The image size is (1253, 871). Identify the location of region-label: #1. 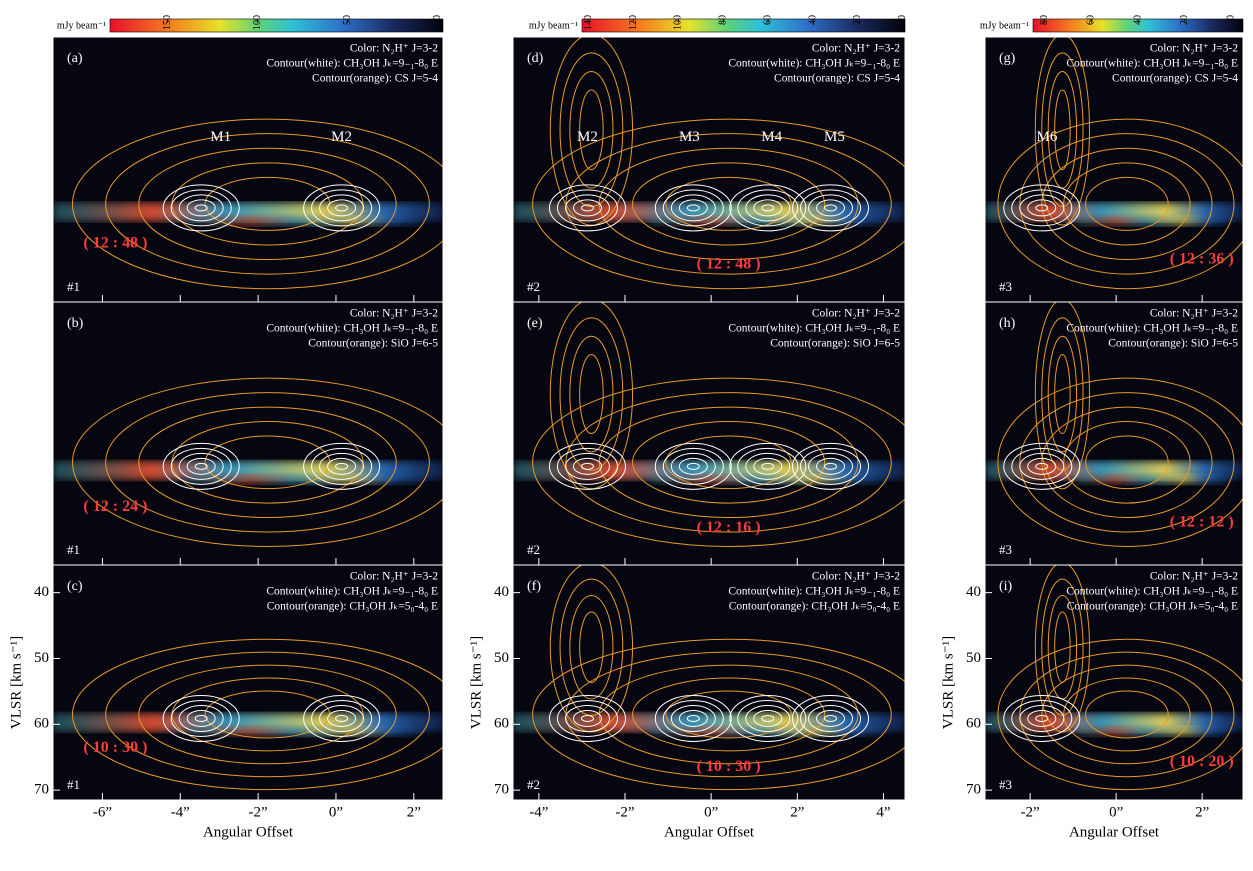
(73, 286).